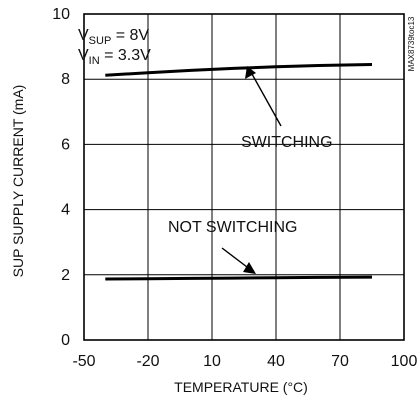  What do you see at coordinates (239, 70) in the screenshot?
I see `series-line-switching` at bounding box center [239, 70].